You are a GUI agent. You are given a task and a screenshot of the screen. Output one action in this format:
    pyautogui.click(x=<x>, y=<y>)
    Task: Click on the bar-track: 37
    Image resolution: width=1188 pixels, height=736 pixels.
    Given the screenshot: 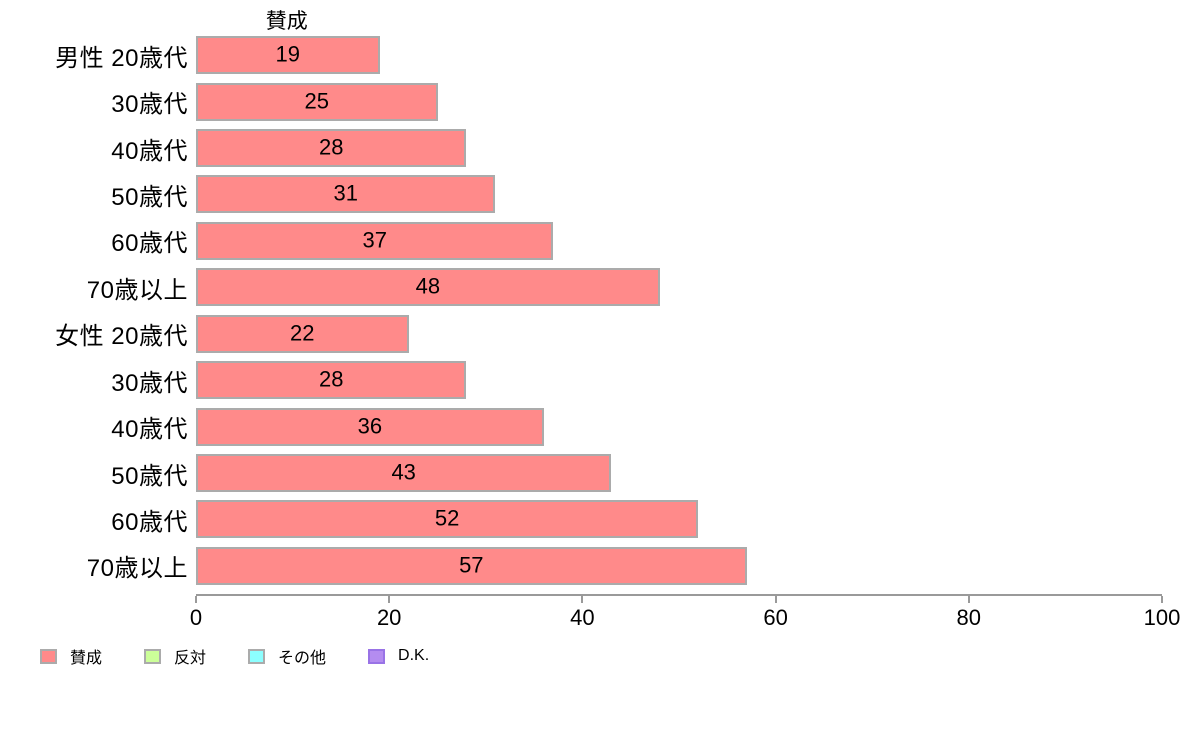 What is the action you would take?
    pyautogui.click(x=679, y=240)
    